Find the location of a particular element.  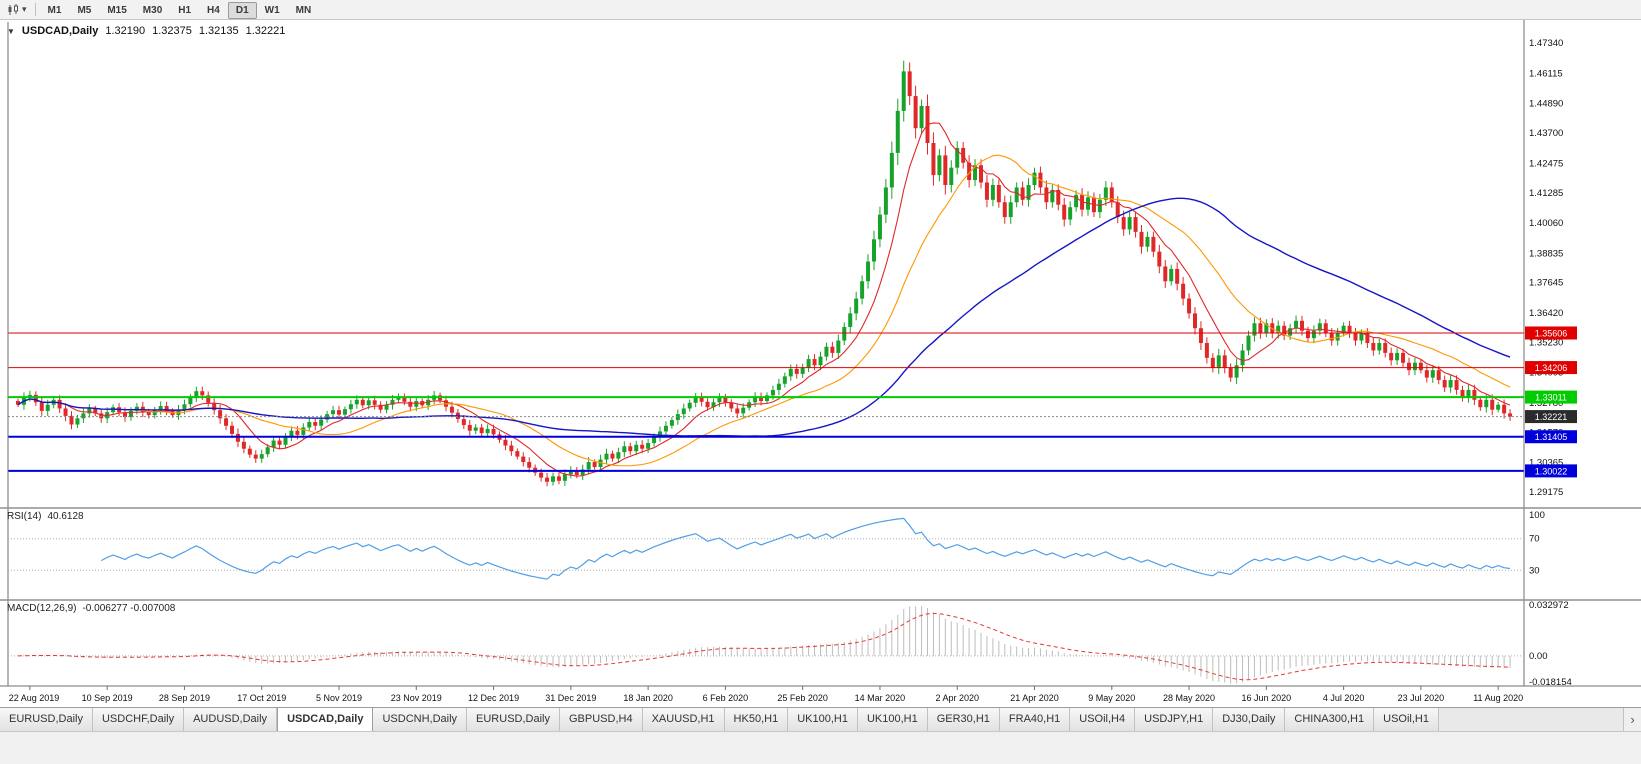

chart-tab-fra40-h1: FRA40,H1 is located at coordinates (1035, 719).